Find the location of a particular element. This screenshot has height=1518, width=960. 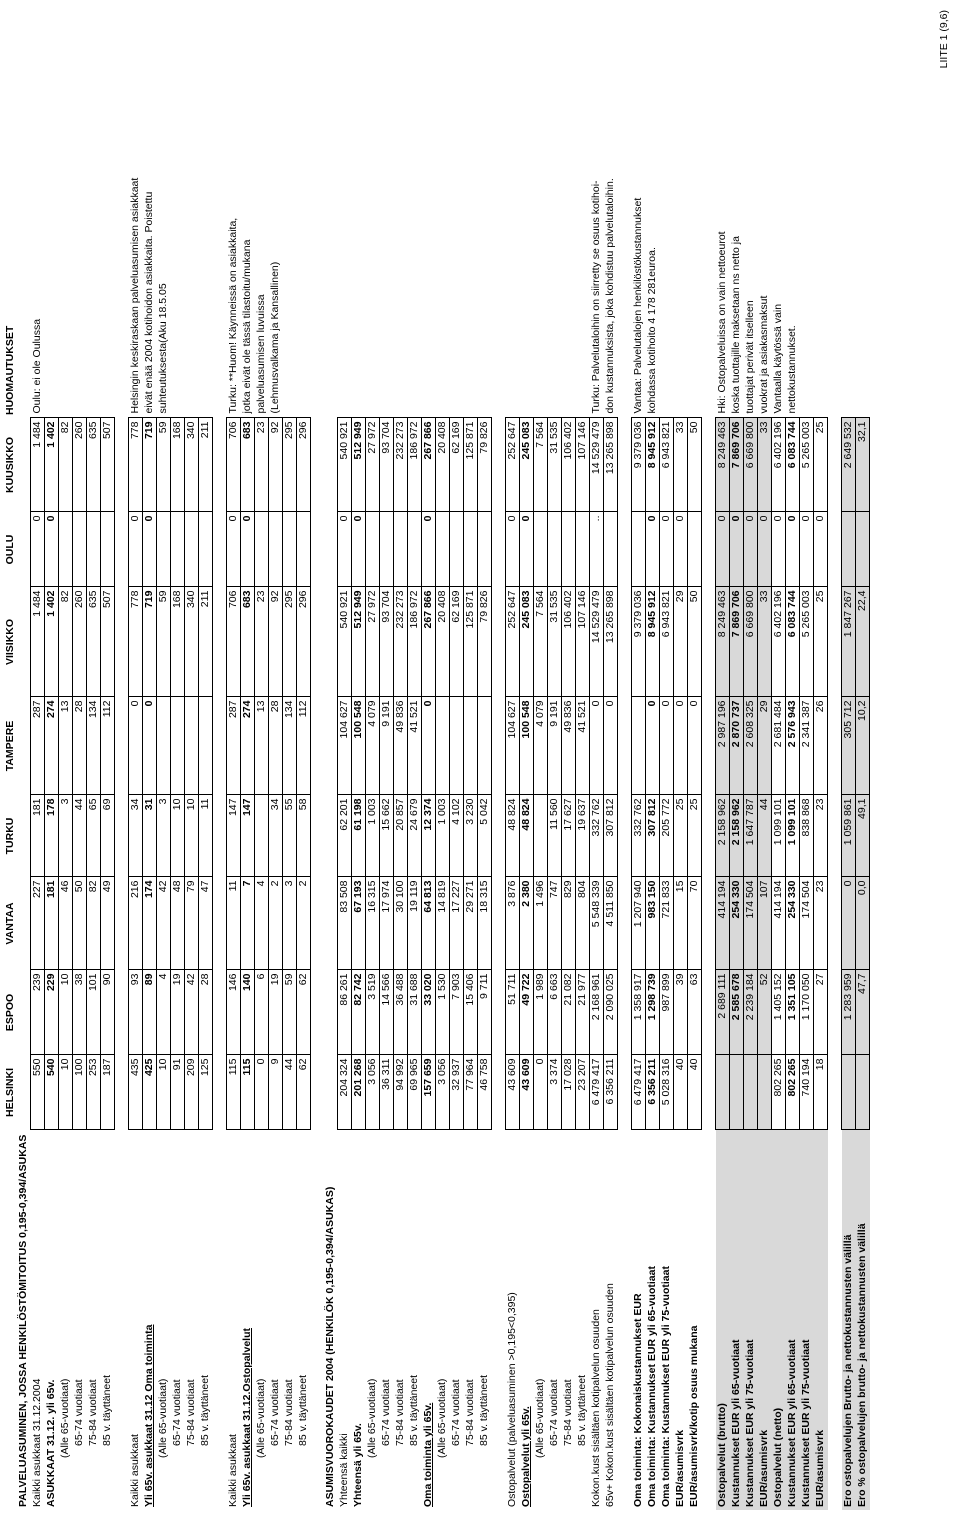

value-cell: 540 921 is located at coordinates (344, 465).